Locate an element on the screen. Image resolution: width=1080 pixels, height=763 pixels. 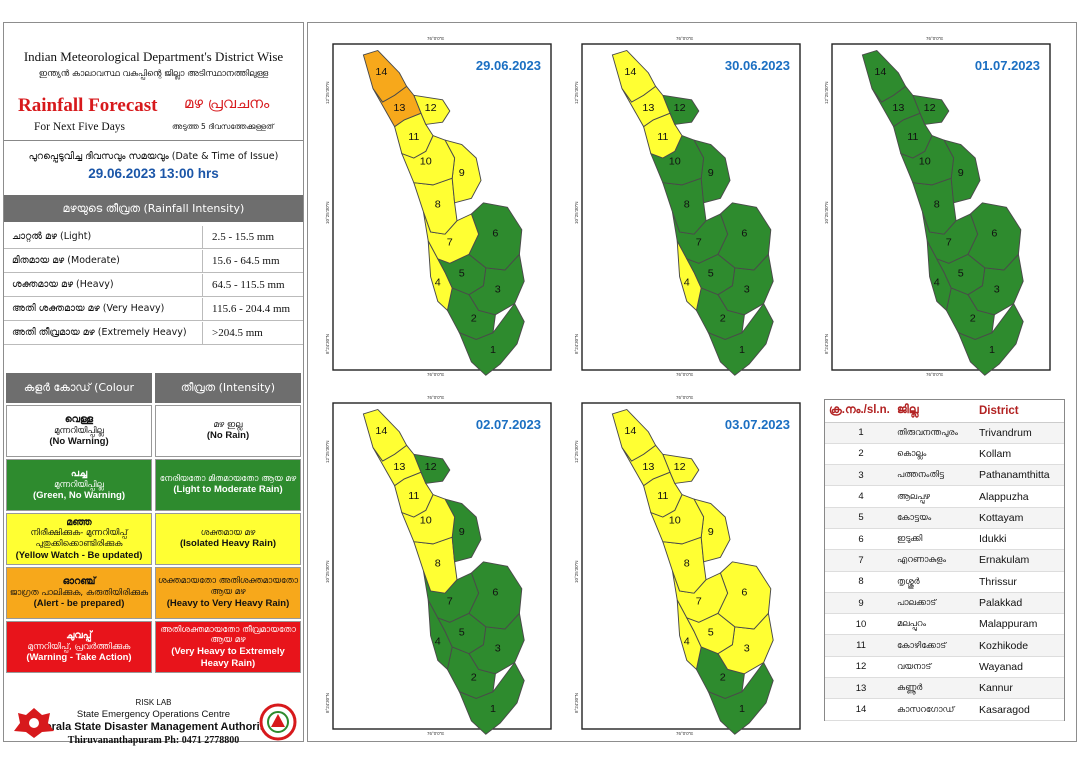
colour-desc: മുന്നറിയിപ്പില്ല is located at coordinates (79, 484).